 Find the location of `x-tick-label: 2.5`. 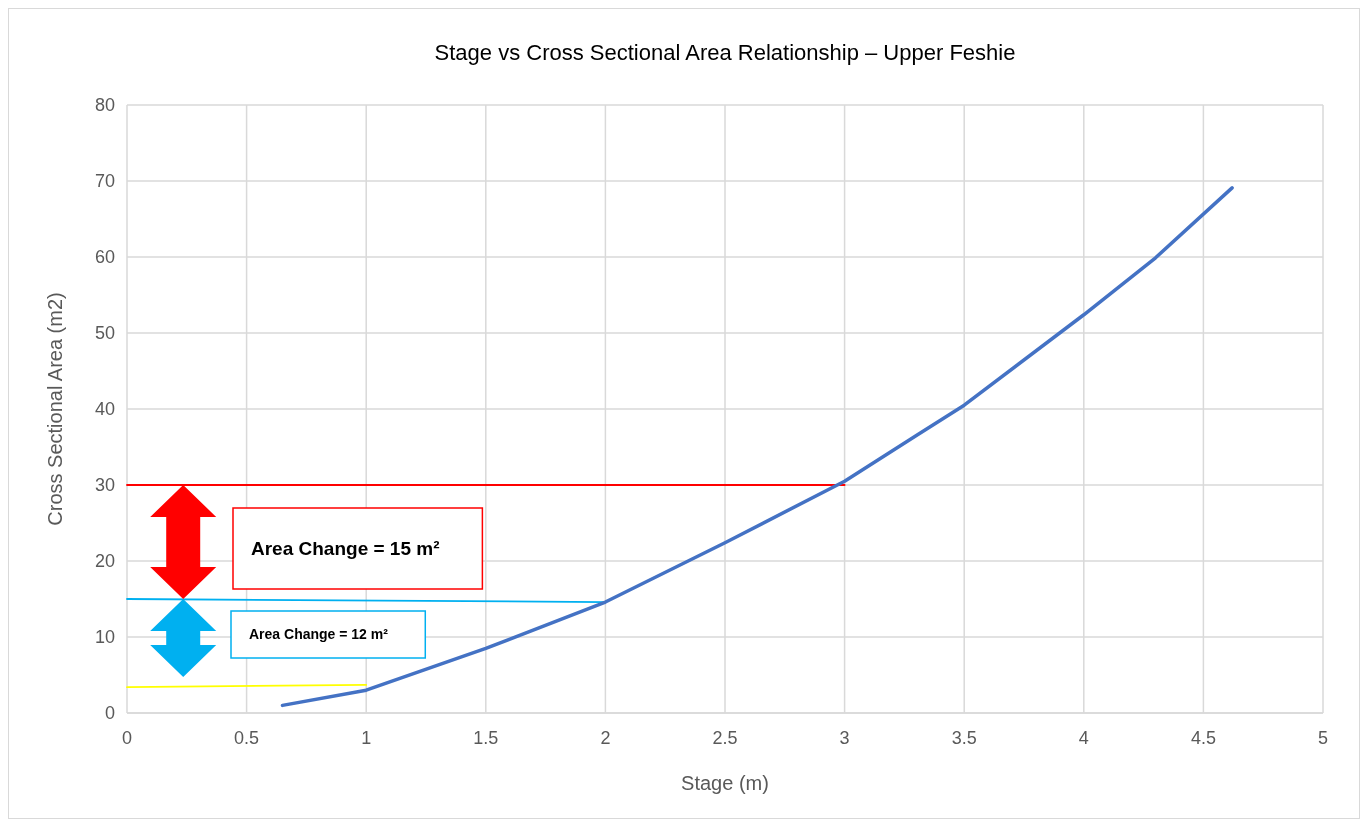

x-tick-label: 2.5 is located at coordinates (725, 738).